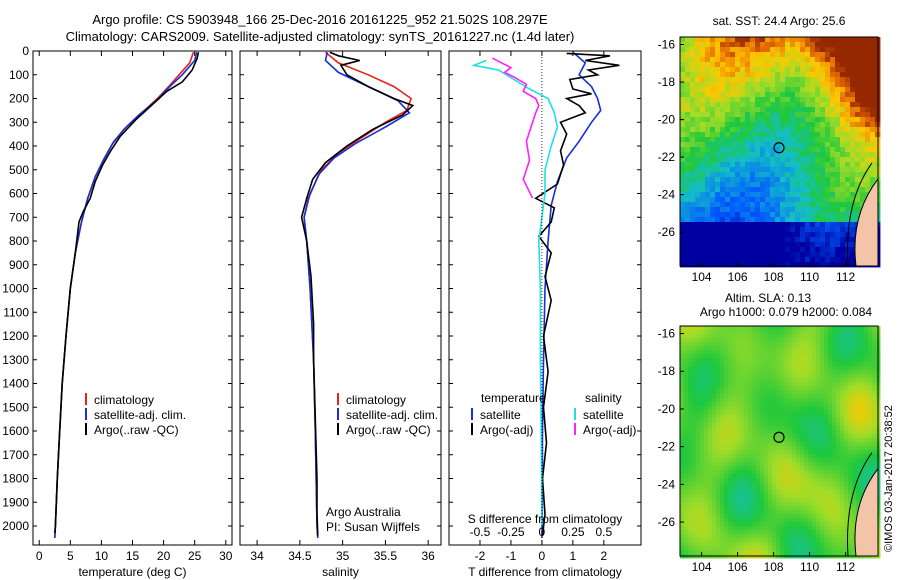  I want to click on y-tick-label: 1500, so click(15, 407).